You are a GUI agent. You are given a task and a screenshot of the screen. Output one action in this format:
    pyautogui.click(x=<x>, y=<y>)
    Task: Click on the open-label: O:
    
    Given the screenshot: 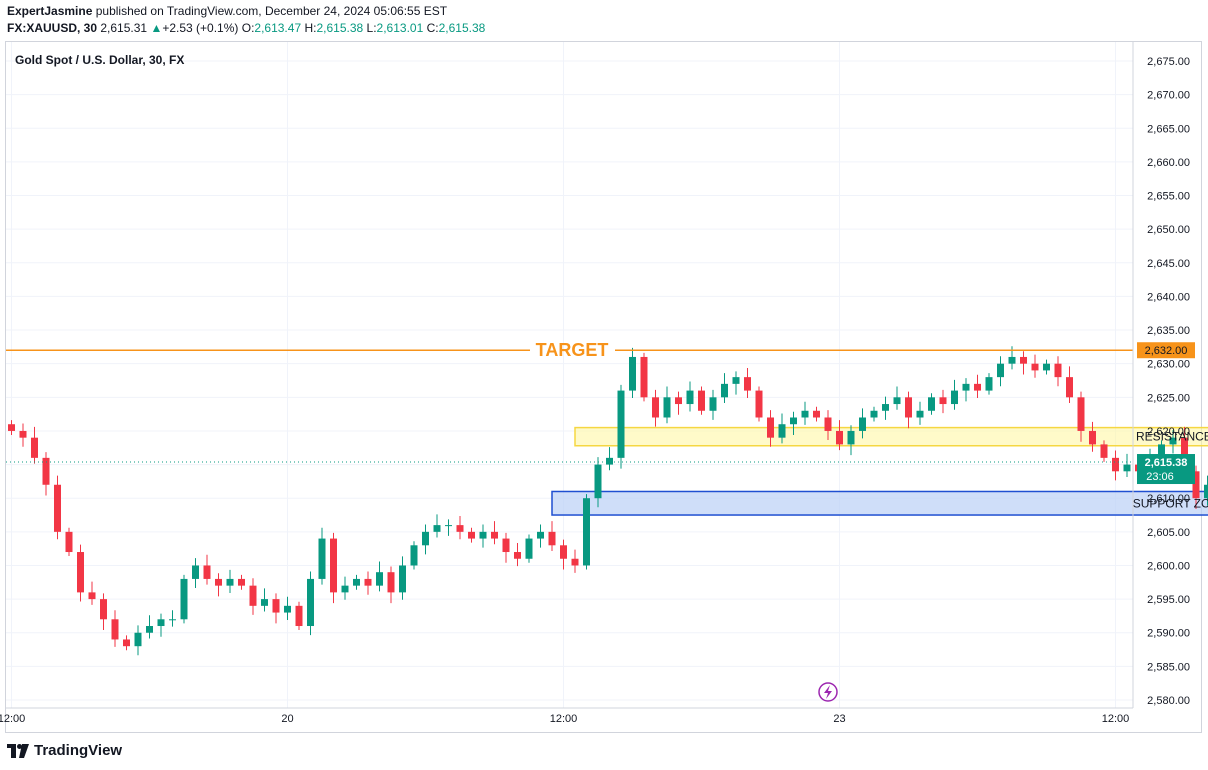 What is the action you would take?
    pyautogui.click(x=248, y=28)
    